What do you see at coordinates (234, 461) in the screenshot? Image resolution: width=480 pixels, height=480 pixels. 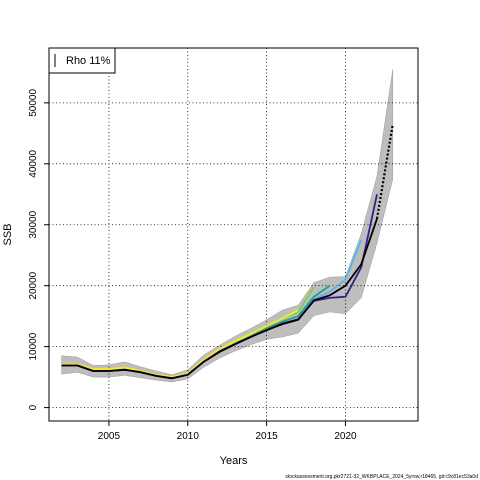 I see `x-axis-title: Years` at bounding box center [234, 461].